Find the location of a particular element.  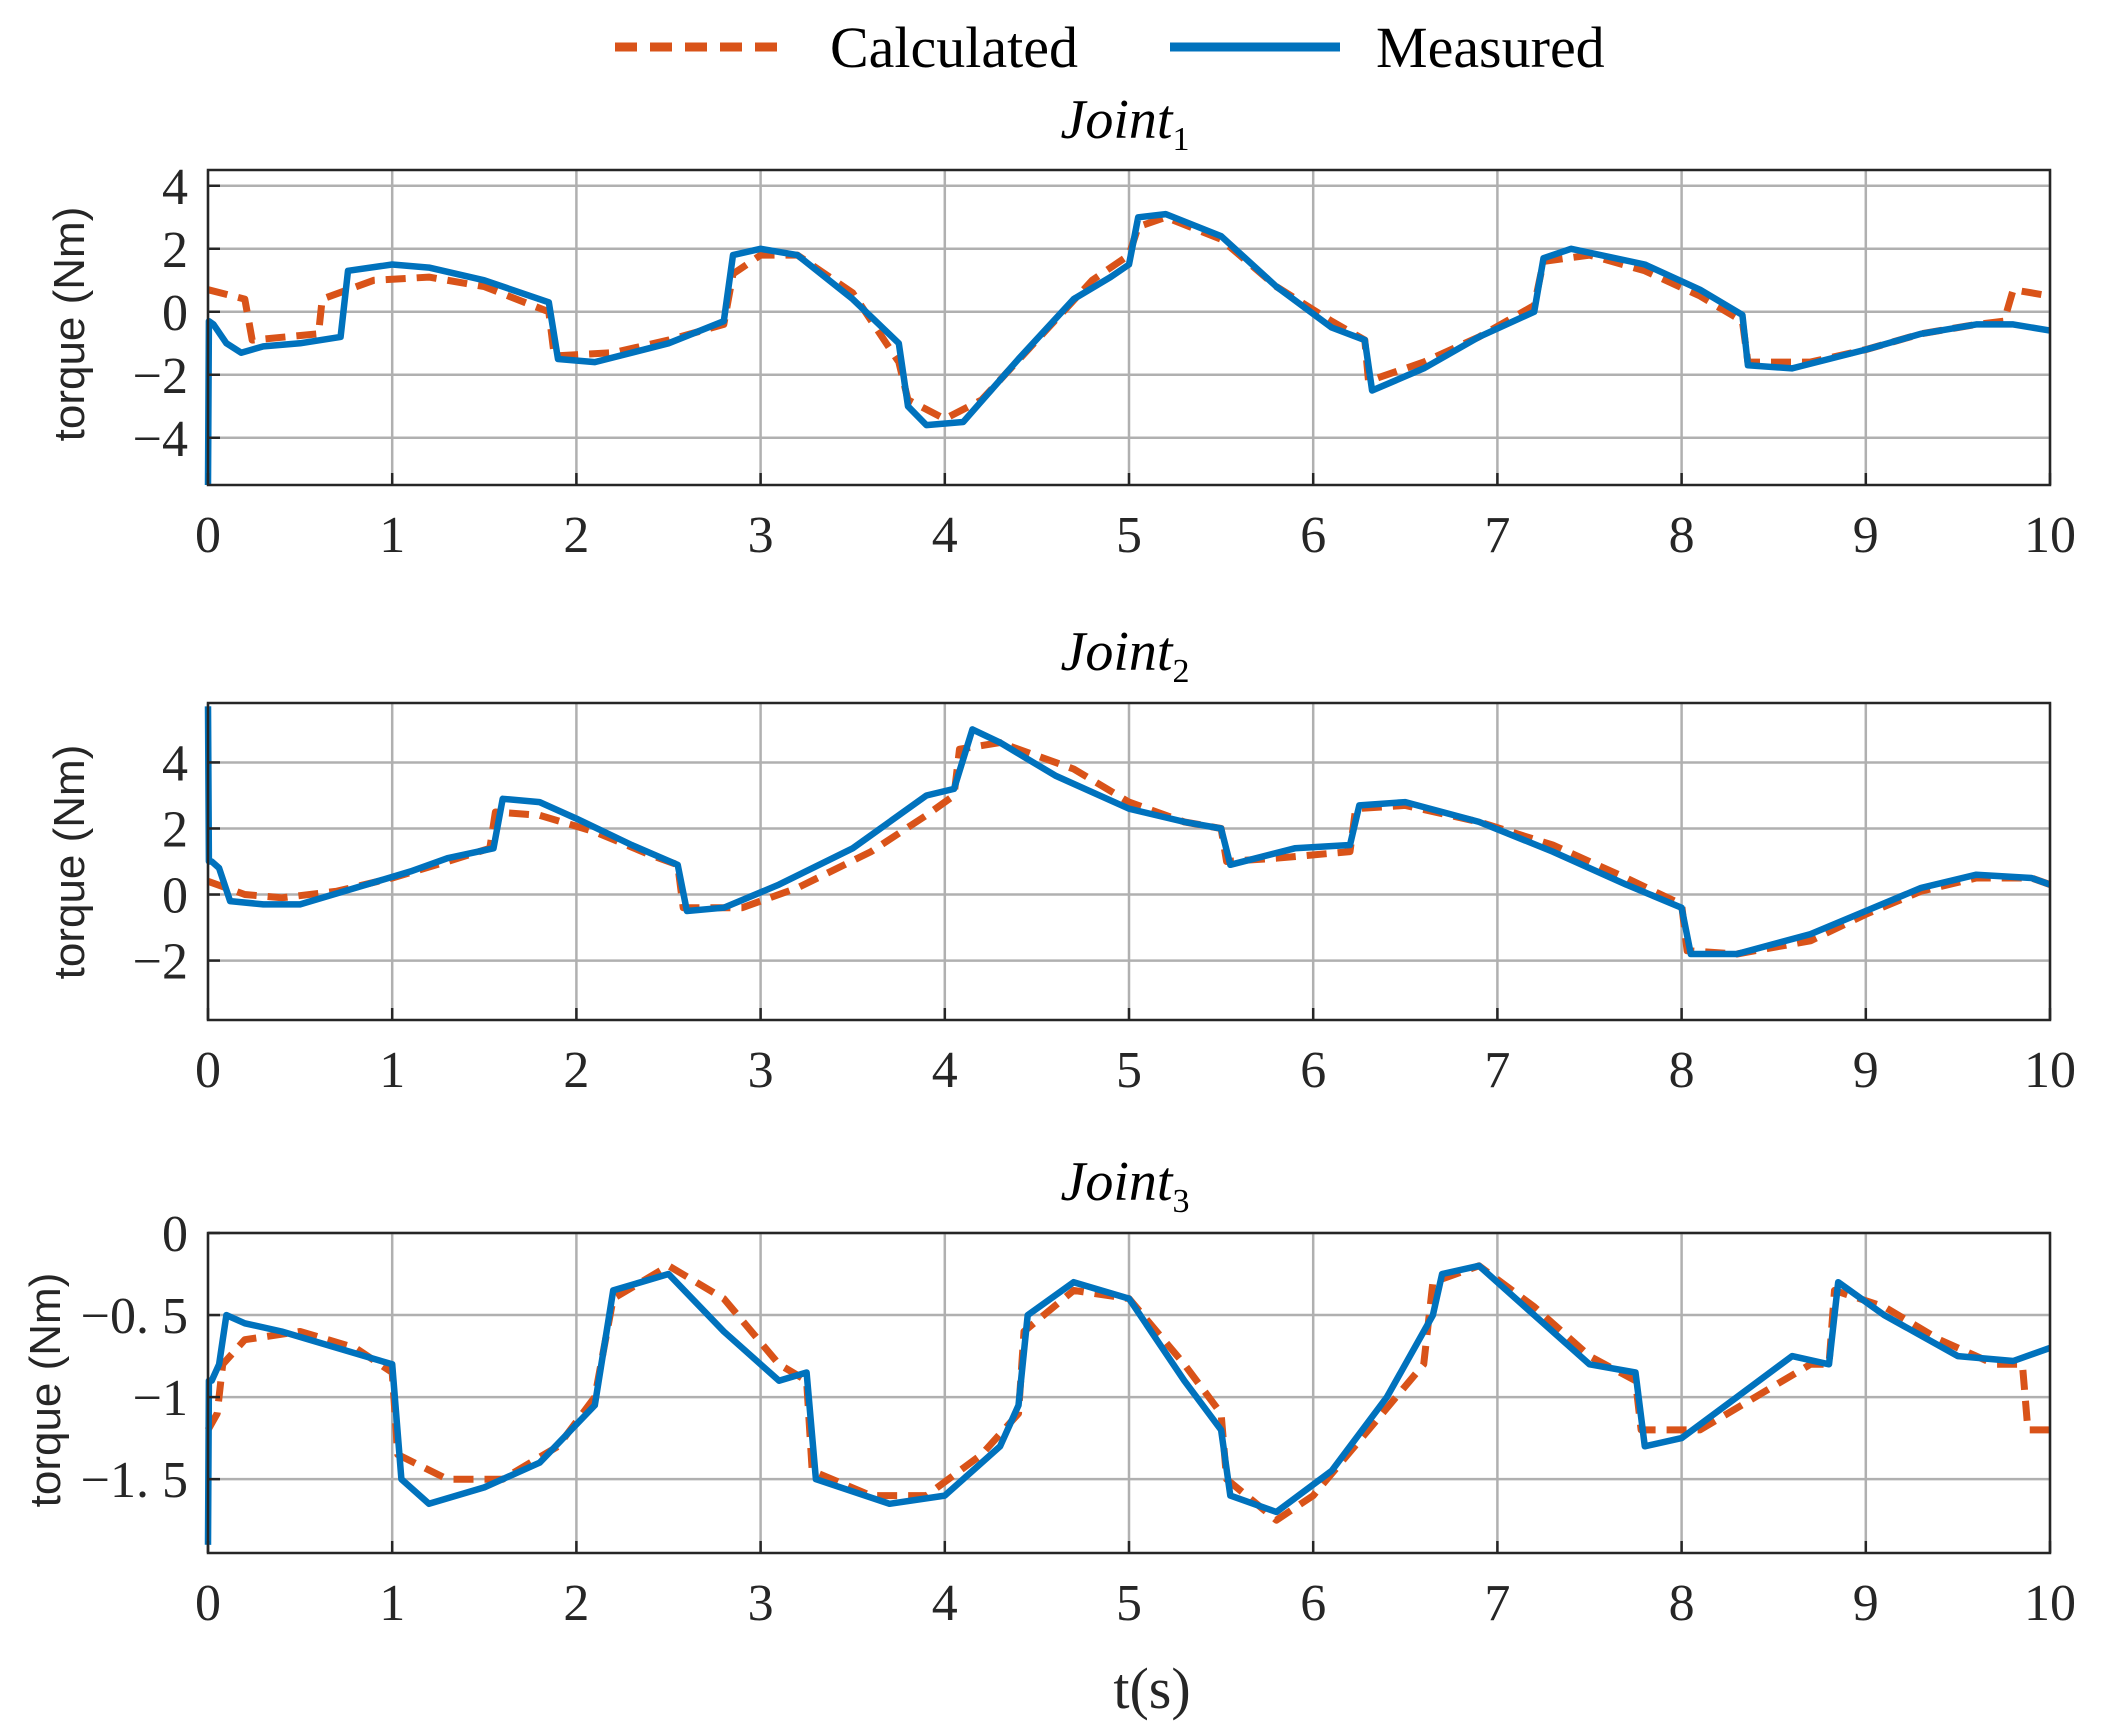

x-ticks-joint-2: 0 1 2 3 4 5 6 7 8 9 10 is located at coordinates (1135, 1053).